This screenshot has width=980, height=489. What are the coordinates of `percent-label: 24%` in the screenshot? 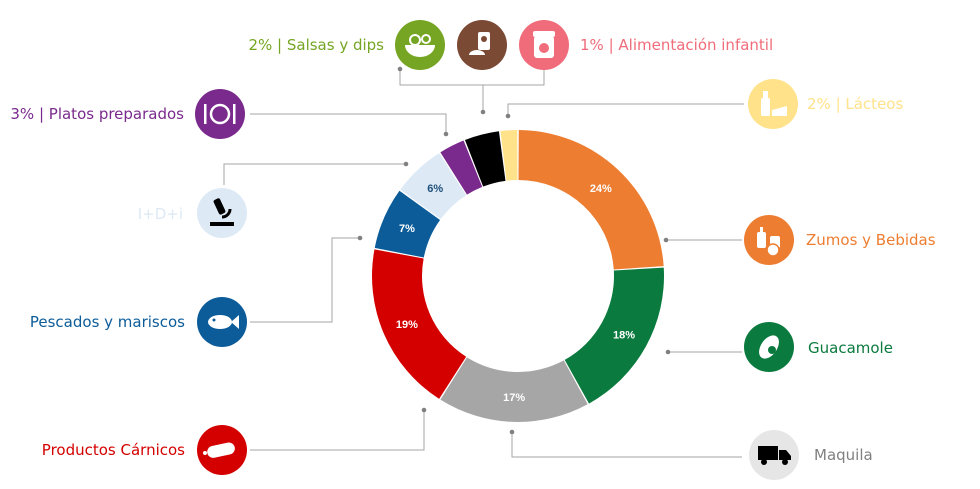 It's located at (601, 189).